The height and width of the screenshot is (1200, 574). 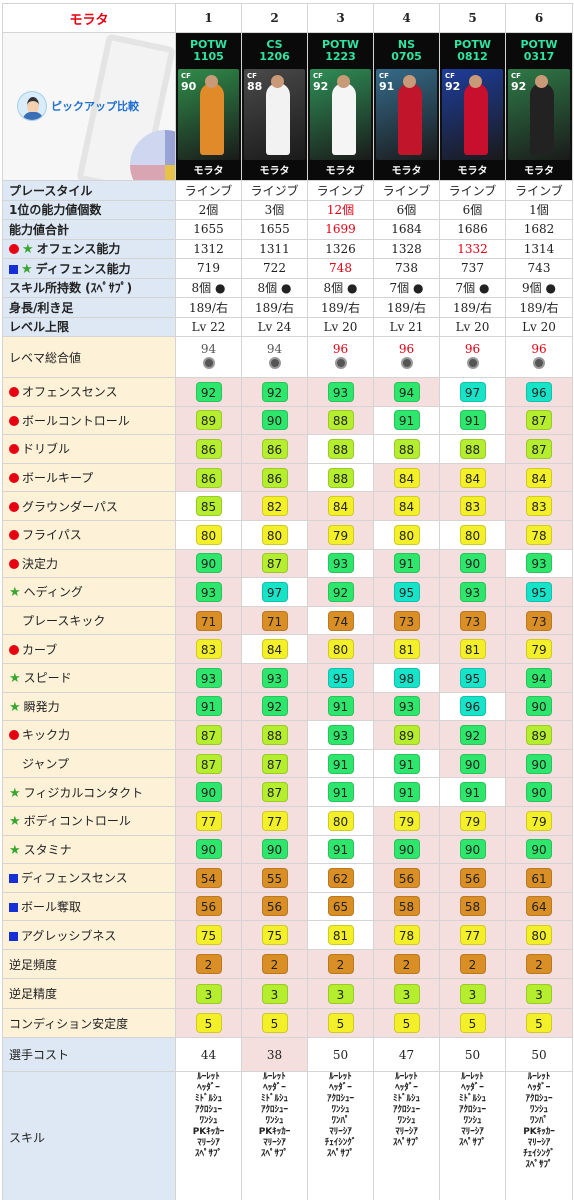 I want to click on skills-label: スキル, so click(x=89, y=1135).